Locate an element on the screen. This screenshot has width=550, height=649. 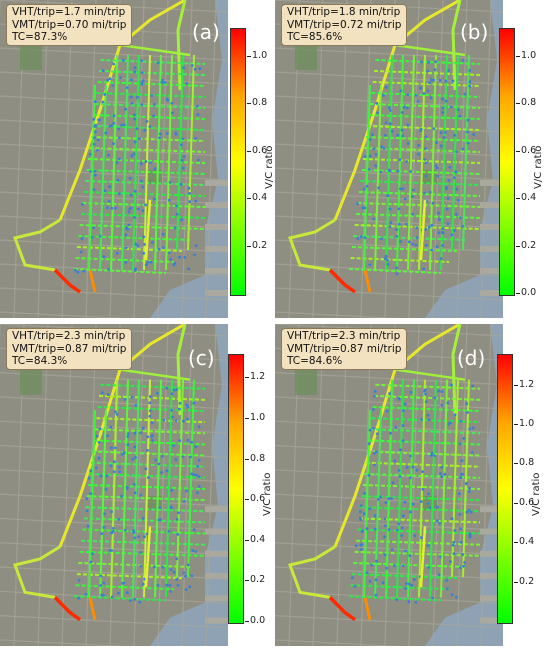
highway-link is located at coordinates (456, 45).